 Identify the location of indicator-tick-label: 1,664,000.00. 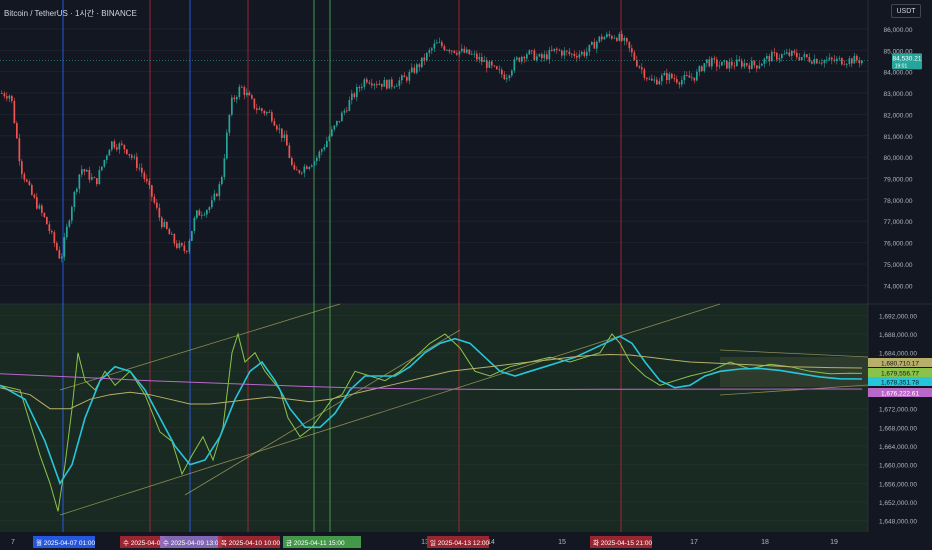
(898, 447).